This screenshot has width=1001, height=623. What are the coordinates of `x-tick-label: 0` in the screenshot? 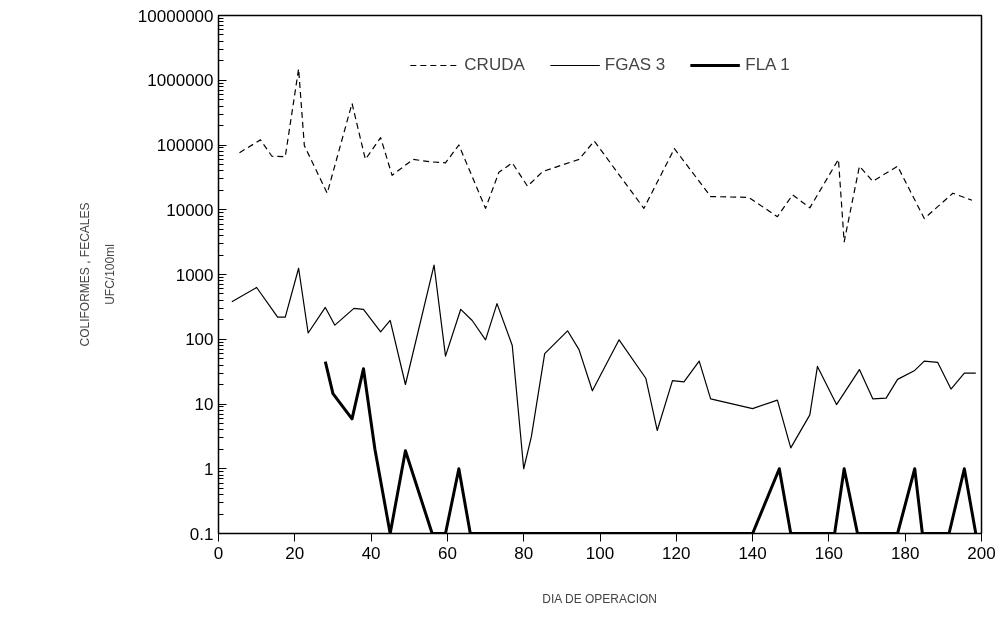 It's located at (218, 553).